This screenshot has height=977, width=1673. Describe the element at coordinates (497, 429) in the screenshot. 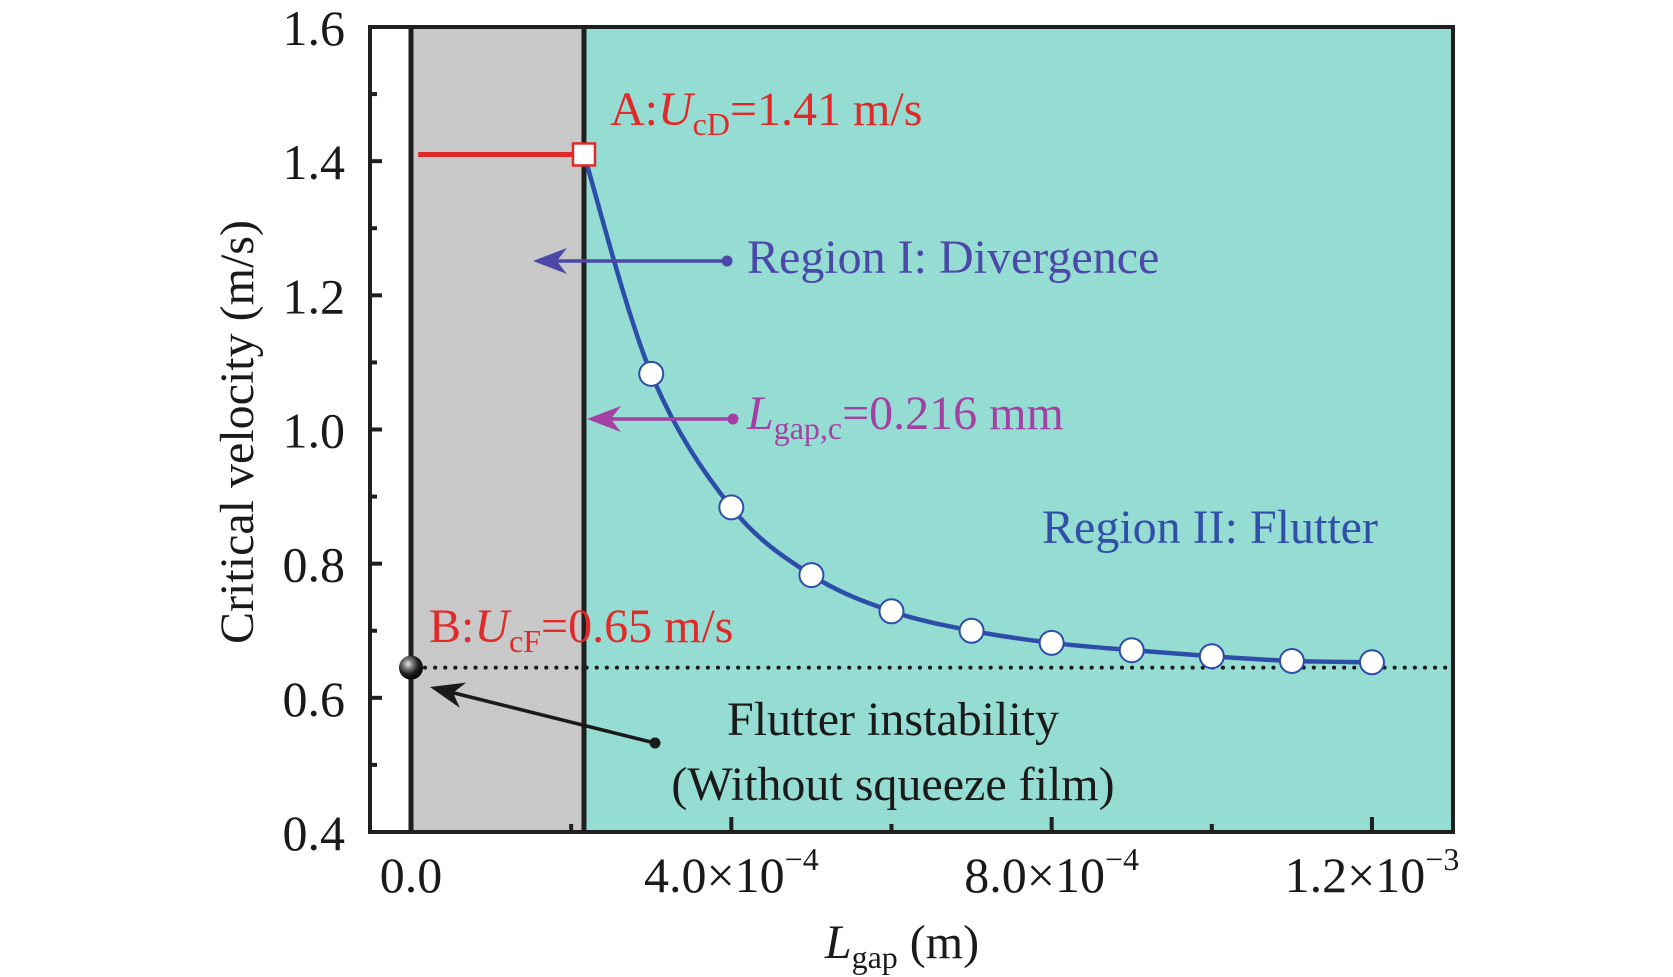

I see `region-region-I-divergence` at that location.